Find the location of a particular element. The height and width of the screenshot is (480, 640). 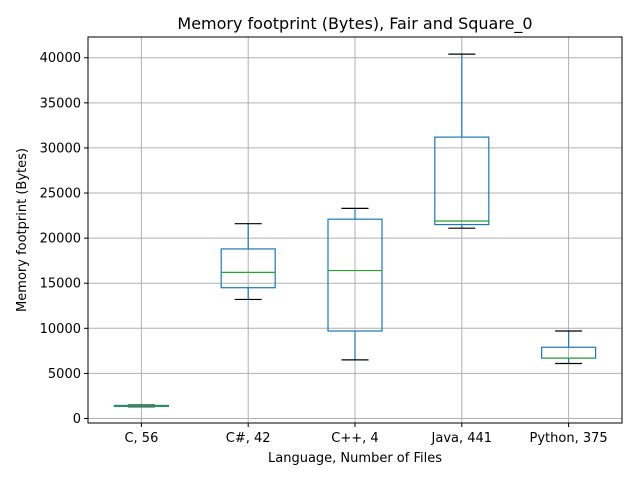

y-tick-label: 25000 is located at coordinates (60, 194).